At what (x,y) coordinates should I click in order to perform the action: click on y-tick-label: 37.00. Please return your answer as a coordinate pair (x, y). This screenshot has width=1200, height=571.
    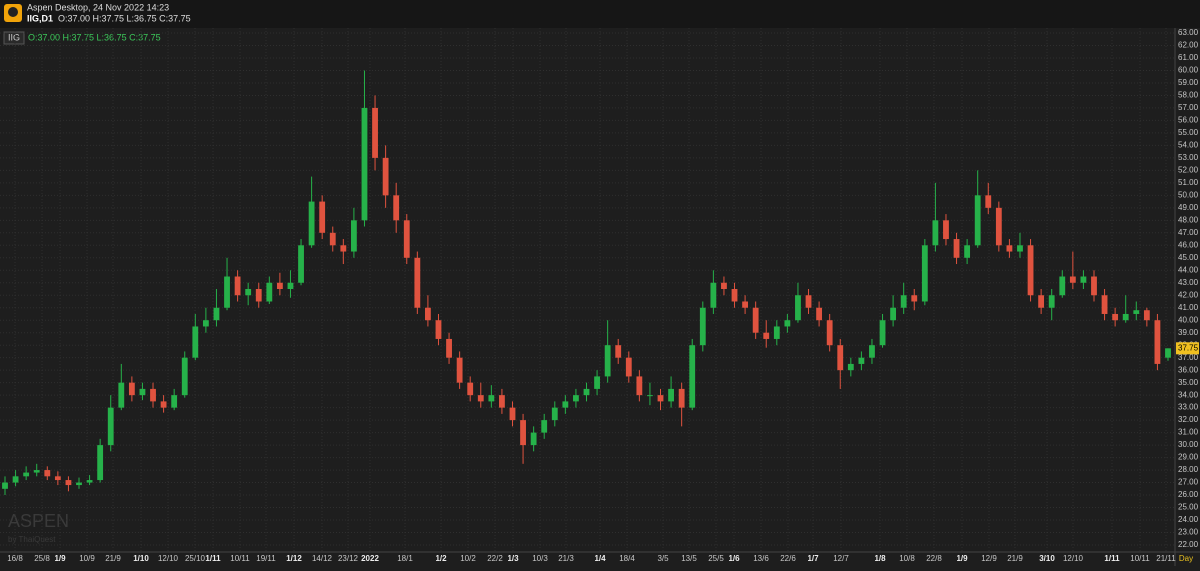
    Looking at the image, I should click on (1188, 357).